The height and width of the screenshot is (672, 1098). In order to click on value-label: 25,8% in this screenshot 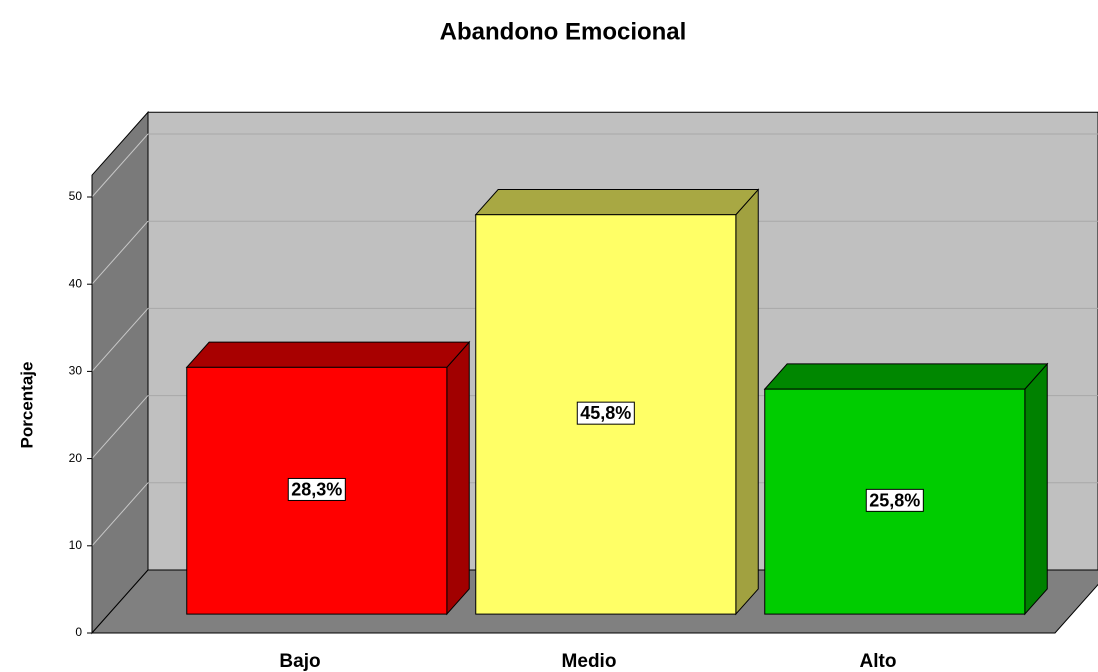, I will do `click(894, 500)`.